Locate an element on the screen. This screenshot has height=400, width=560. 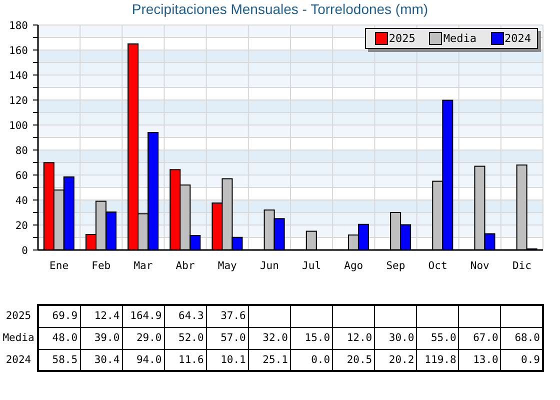
y-tick-label: 20 is located at coordinates (21, 226).